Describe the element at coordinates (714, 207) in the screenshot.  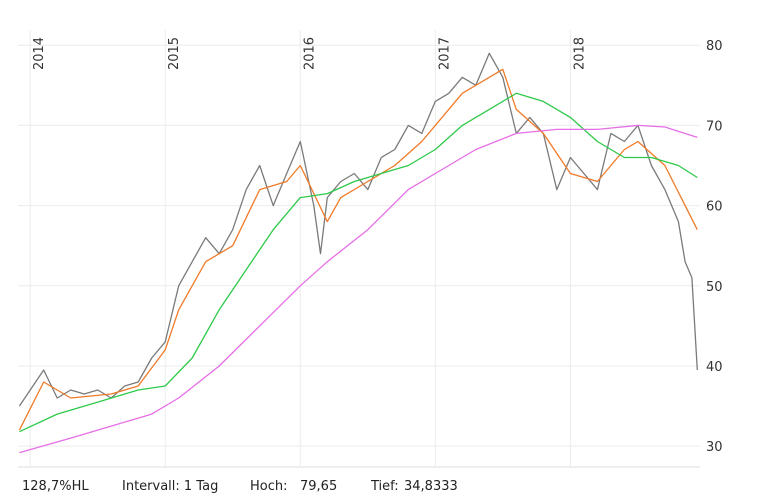
I see `y-tick-label: 60` at that location.